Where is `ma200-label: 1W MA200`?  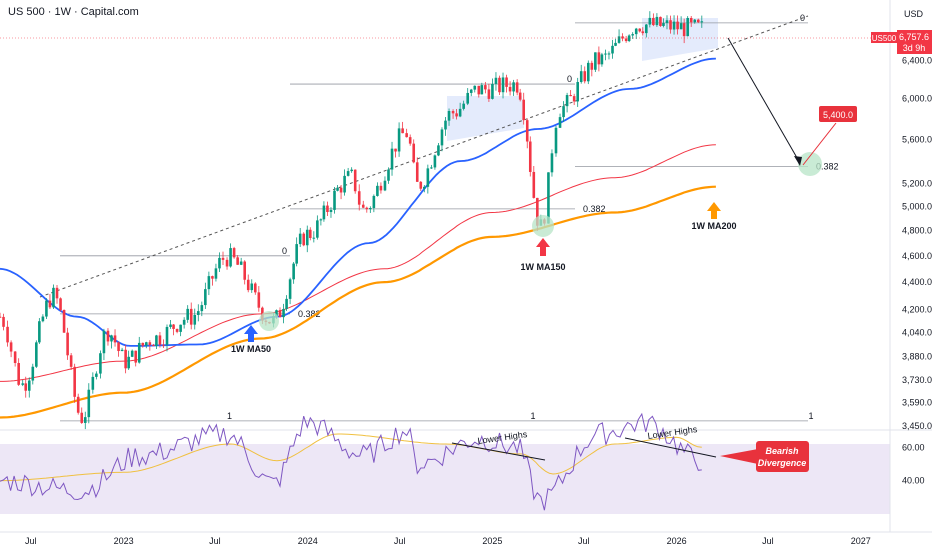 ma200-label: 1W MA200 is located at coordinates (713, 226).